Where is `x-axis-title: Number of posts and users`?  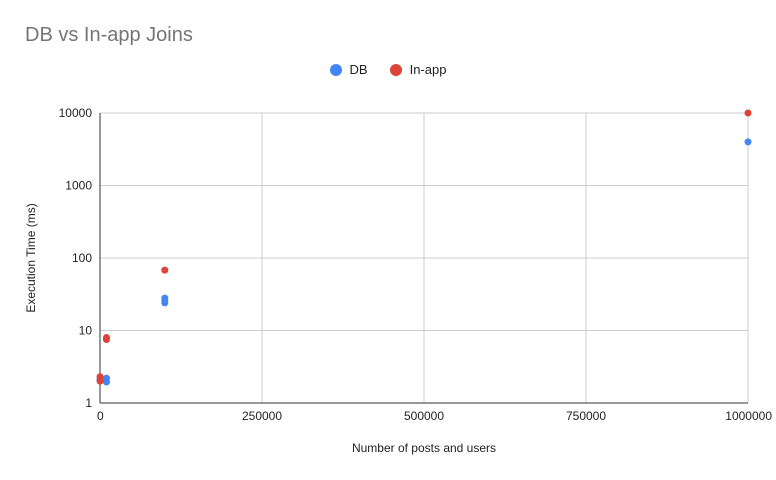 x-axis-title: Number of posts and users is located at coordinates (424, 448).